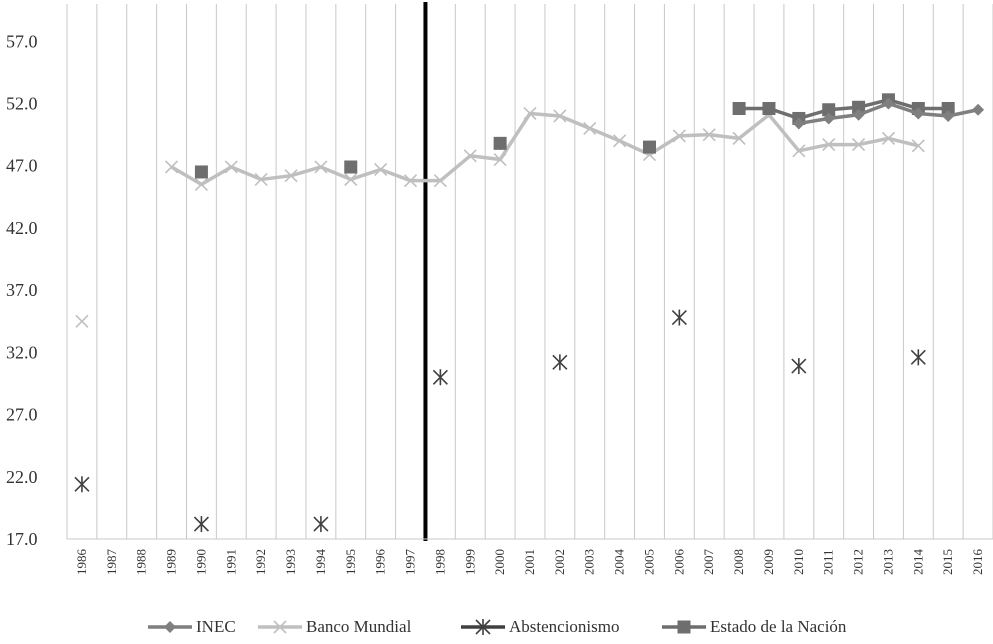 The image size is (993, 644). Describe the element at coordinates (320, 562) in the screenshot. I see `x-tick-label: 1994` at that location.